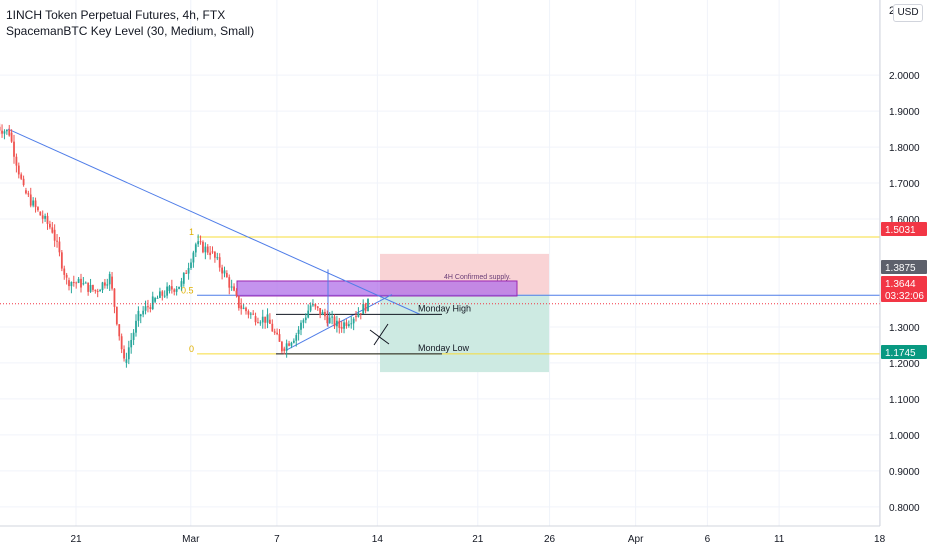  What do you see at coordinates (187, 290) in the screenshot?
I see `fib-label-05: 0.5` at bounding box center [187, 290].